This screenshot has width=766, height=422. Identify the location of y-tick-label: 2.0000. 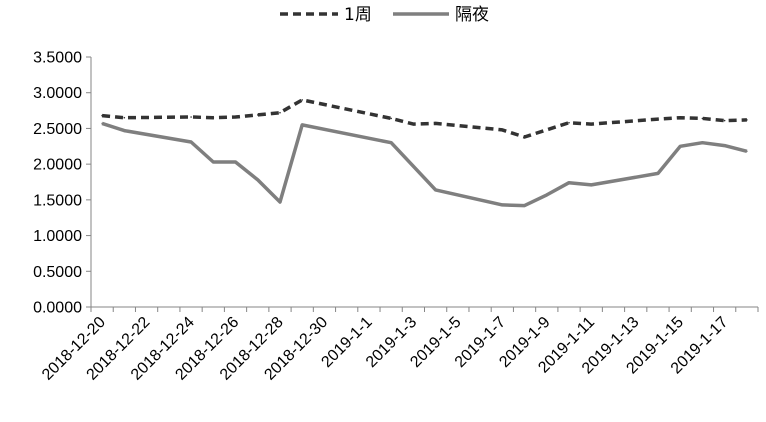
(57, 165).